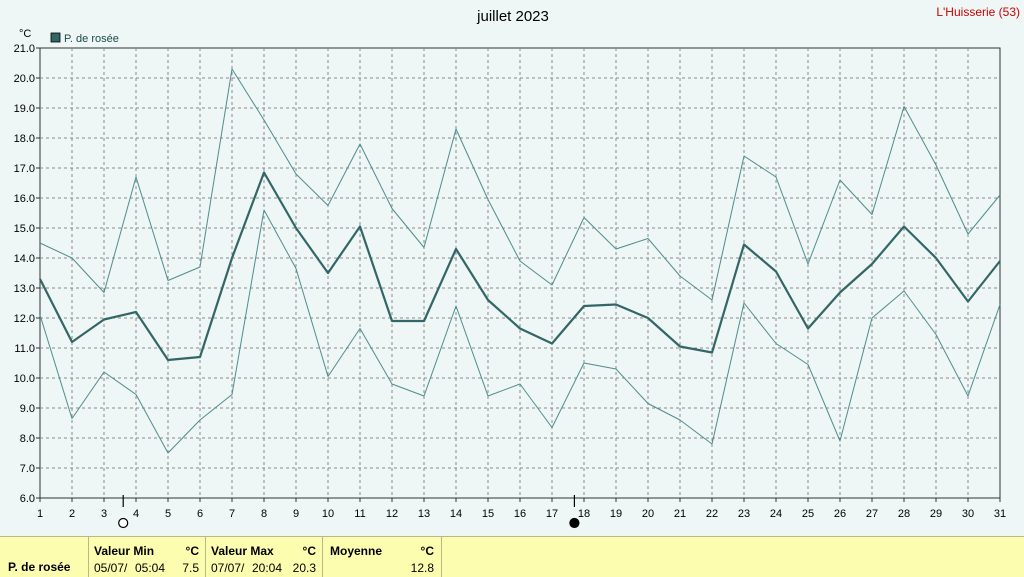 Image resolution: width=1024 pixels, height=577 pixels. What do you see at coordinates (552, 514) in the screenshot?
I see `x-tick-label: 17` at bounding box center [552, 514].